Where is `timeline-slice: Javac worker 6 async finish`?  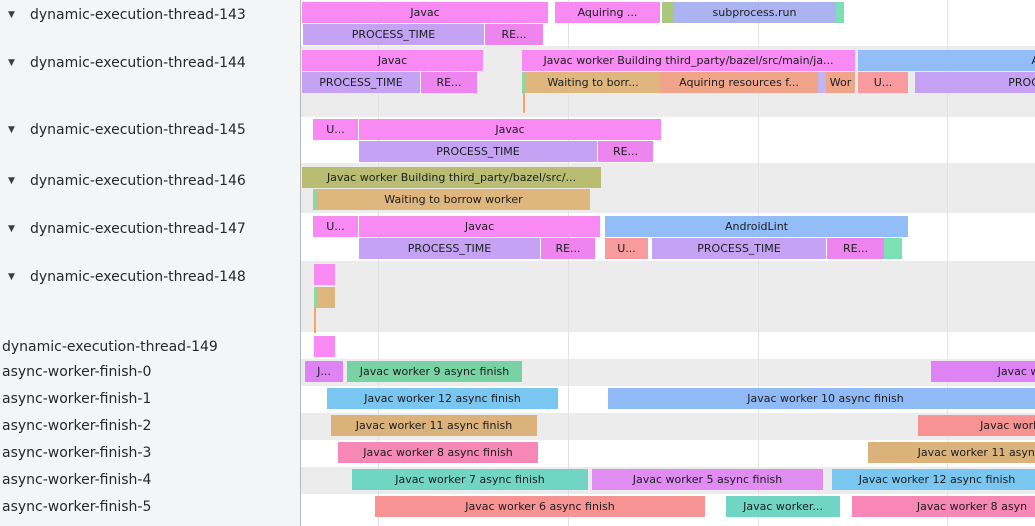 timeline-slice: Javac worker 6 async finish is located at coordinates (540, 506).